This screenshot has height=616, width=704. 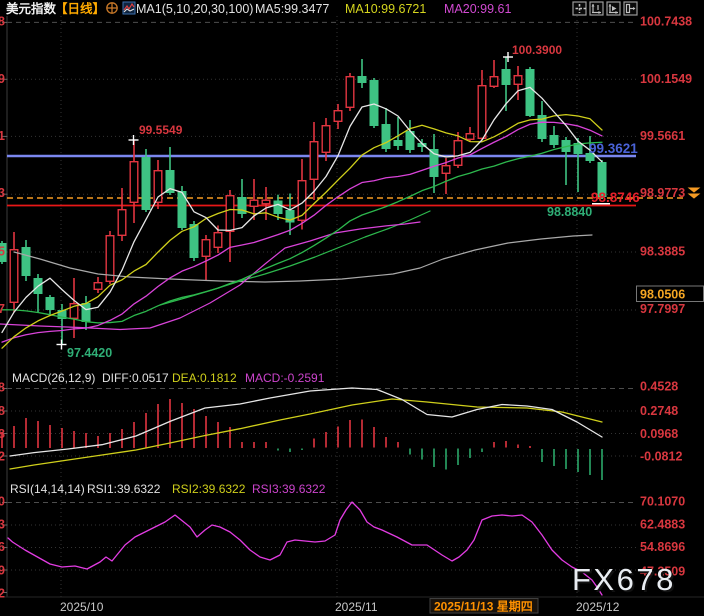 I want to click on svg-text: RSI3:39.6322, so click(x=289, y=489).